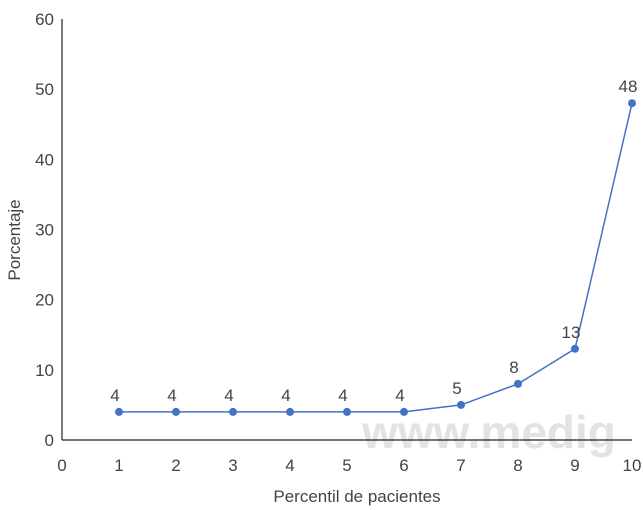 Image resolution: width=643 pixels, height=510 pixels. Describe the element at coordinates (488, 432) in the screenshot. I see `watermark: www.medig` at that location.